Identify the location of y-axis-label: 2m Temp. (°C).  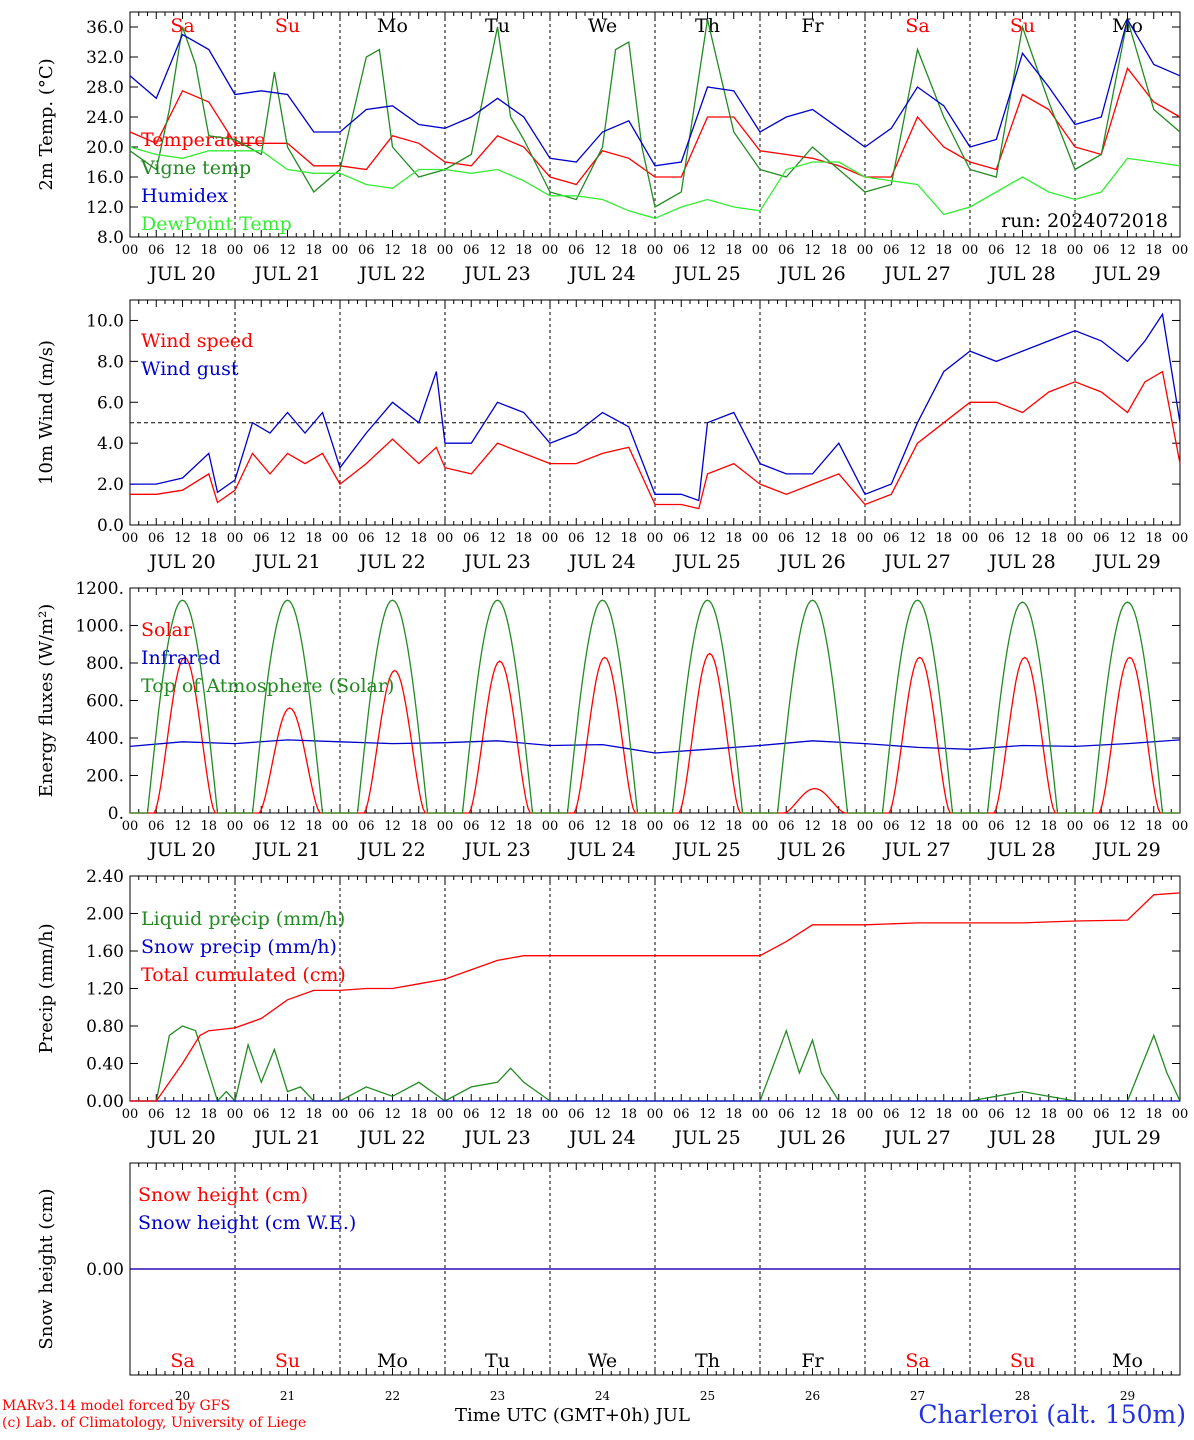
(46, 124).